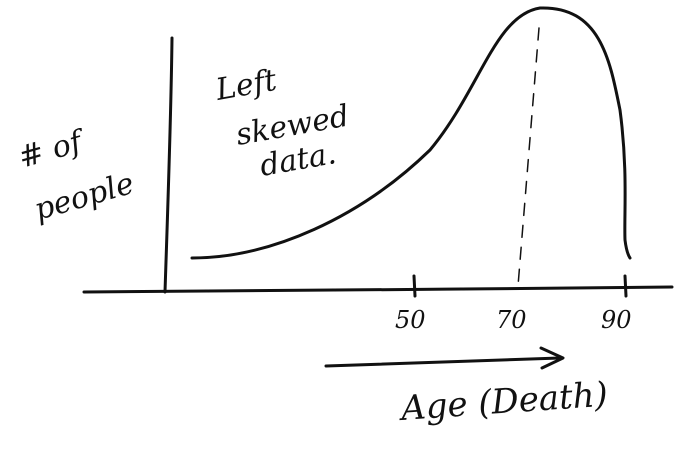  Describe the element at coordinates (84, 197) in the screenshot. I see `y-axis-label-line-2: people` at that location.